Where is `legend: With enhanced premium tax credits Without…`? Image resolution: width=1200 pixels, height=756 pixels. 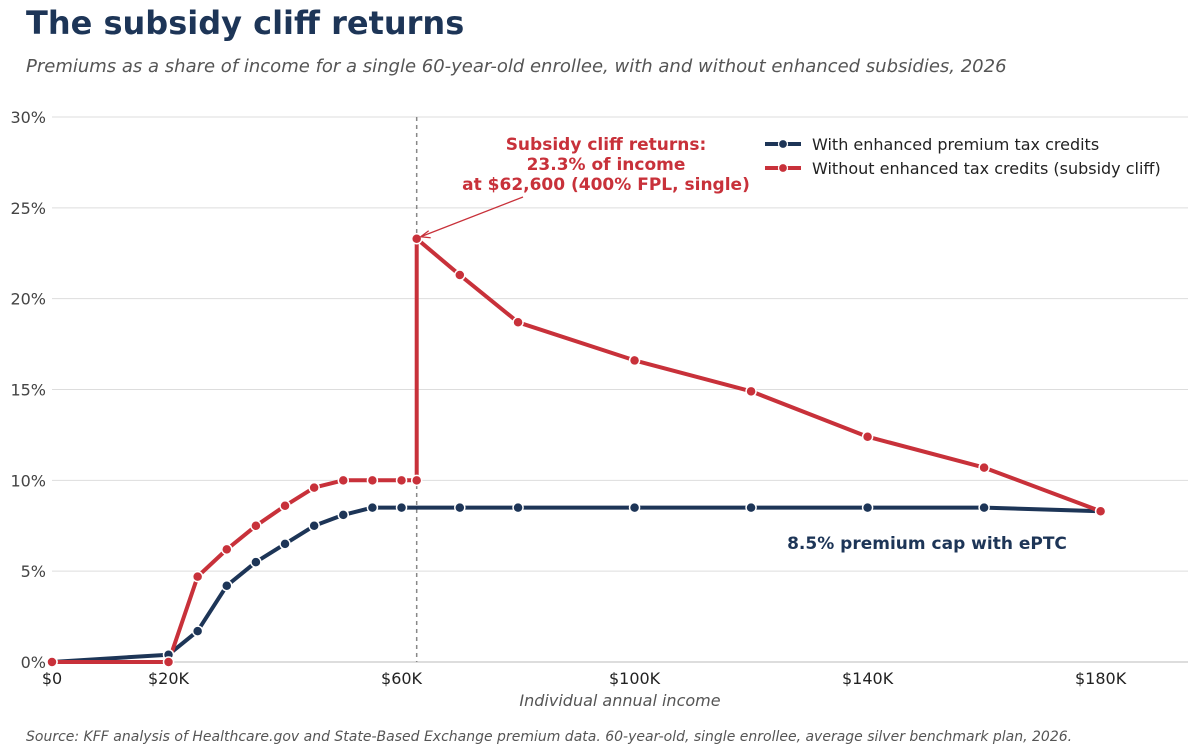
legend: With enhanced premium tax credits Without… is located at coordinates (963, 156).